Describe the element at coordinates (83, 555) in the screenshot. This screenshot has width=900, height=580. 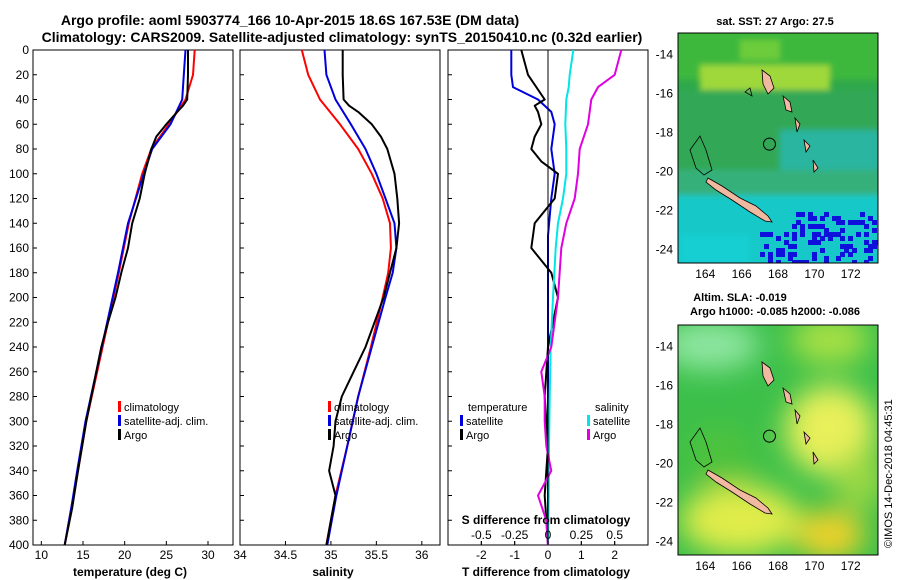
I see `x-tick-label: 15` at that location.